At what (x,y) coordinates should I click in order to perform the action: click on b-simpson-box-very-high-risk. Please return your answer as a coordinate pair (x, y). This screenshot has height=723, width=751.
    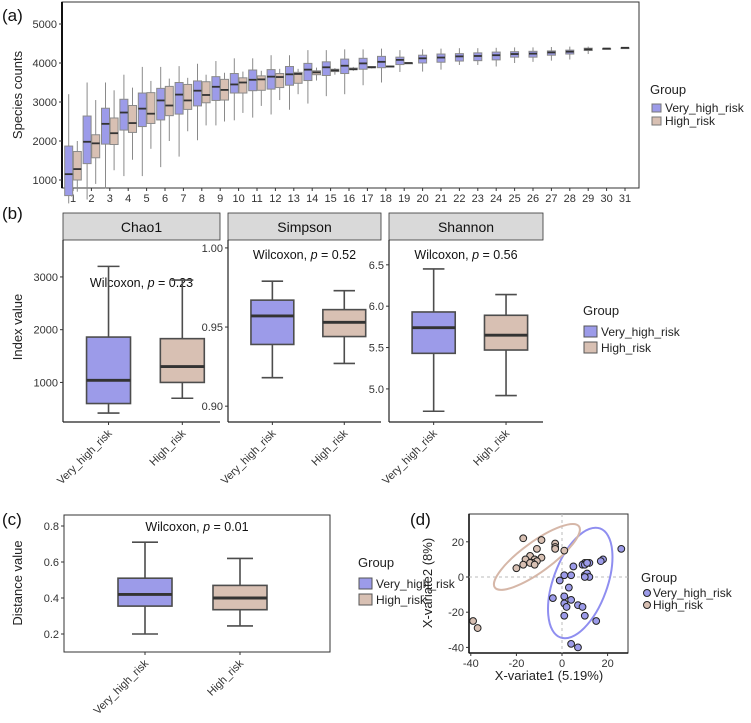
    Looking at the image, I should click on (272, 329).